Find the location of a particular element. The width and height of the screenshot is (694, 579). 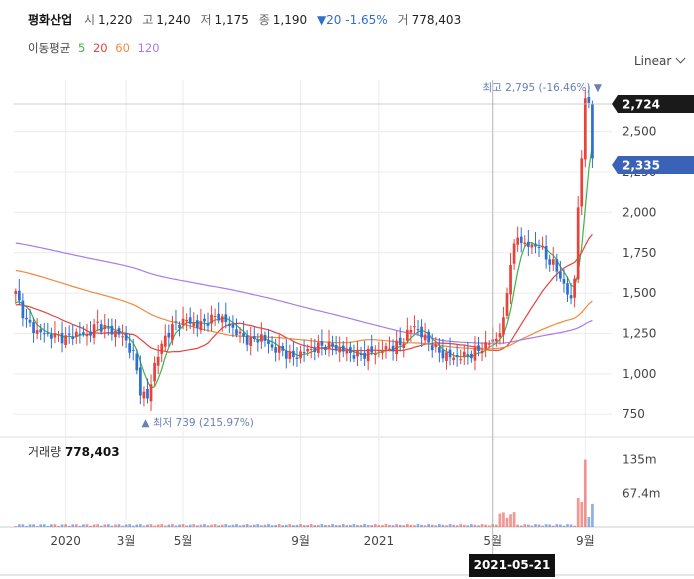

scale-selector: Linear is located at coordinates (660, 60).